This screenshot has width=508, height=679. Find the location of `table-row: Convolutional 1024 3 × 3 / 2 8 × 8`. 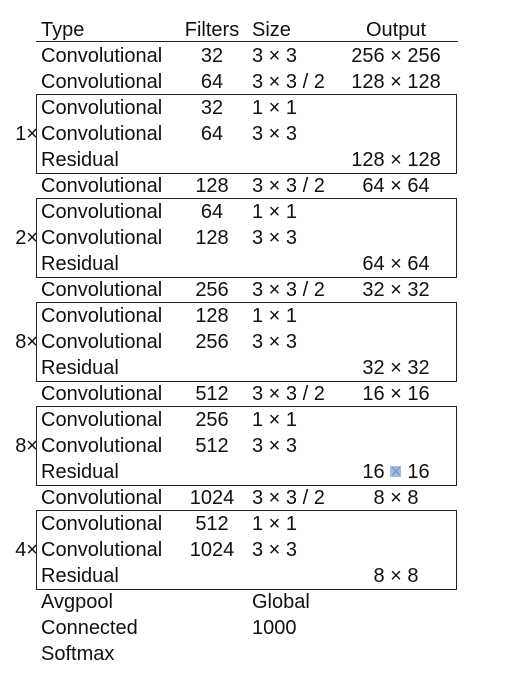

table-row: Convolutional 1024 3 × 3 / 2 8 × 8 is located at coordinates (254, 498).